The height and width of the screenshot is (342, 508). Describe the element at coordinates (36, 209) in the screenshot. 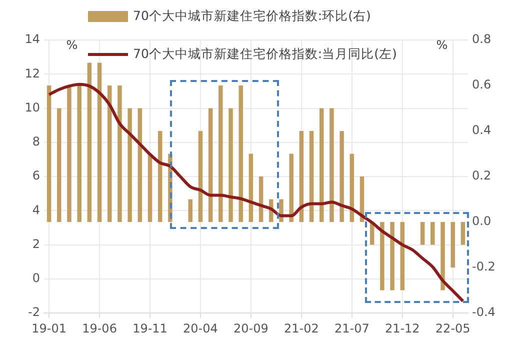

I see `y-tick-label: 4` at that location.